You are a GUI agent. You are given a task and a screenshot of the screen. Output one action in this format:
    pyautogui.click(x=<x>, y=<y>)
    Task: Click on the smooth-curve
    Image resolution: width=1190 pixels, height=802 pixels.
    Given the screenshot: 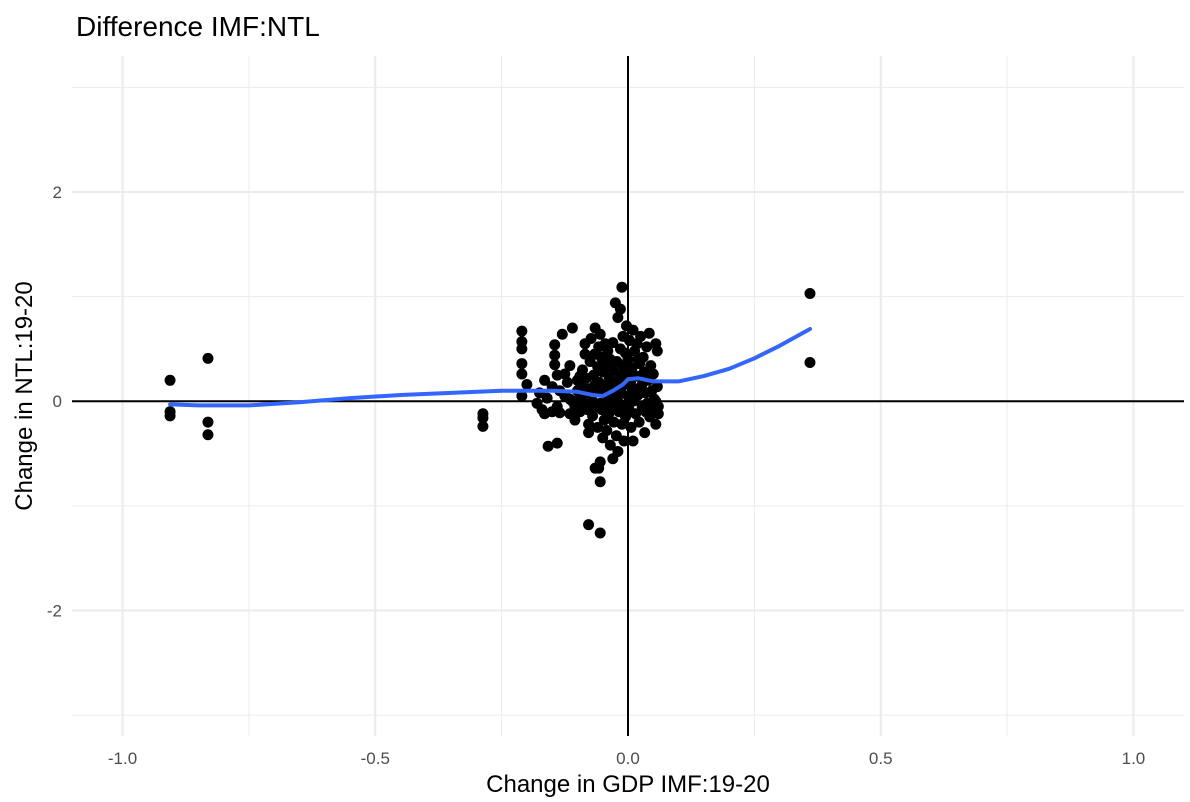 What is the action you would take?
    pyautogui.click(x=490, y=367)
    